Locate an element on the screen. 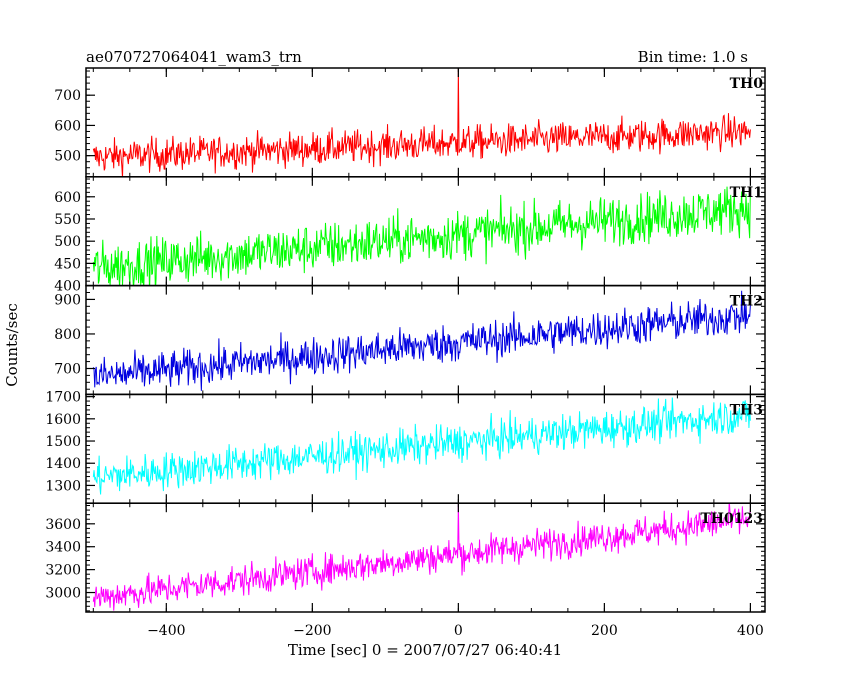 This screenshot has height=680, width=850. y-tick-label: 900 is located at coordinates (67, 300).